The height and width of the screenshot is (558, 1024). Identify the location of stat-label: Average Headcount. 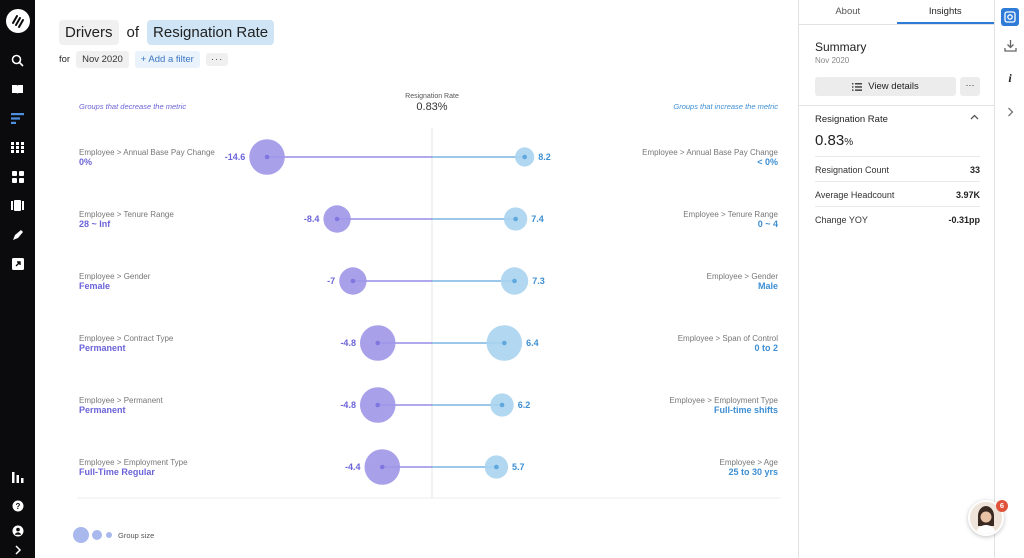
(855, 195).